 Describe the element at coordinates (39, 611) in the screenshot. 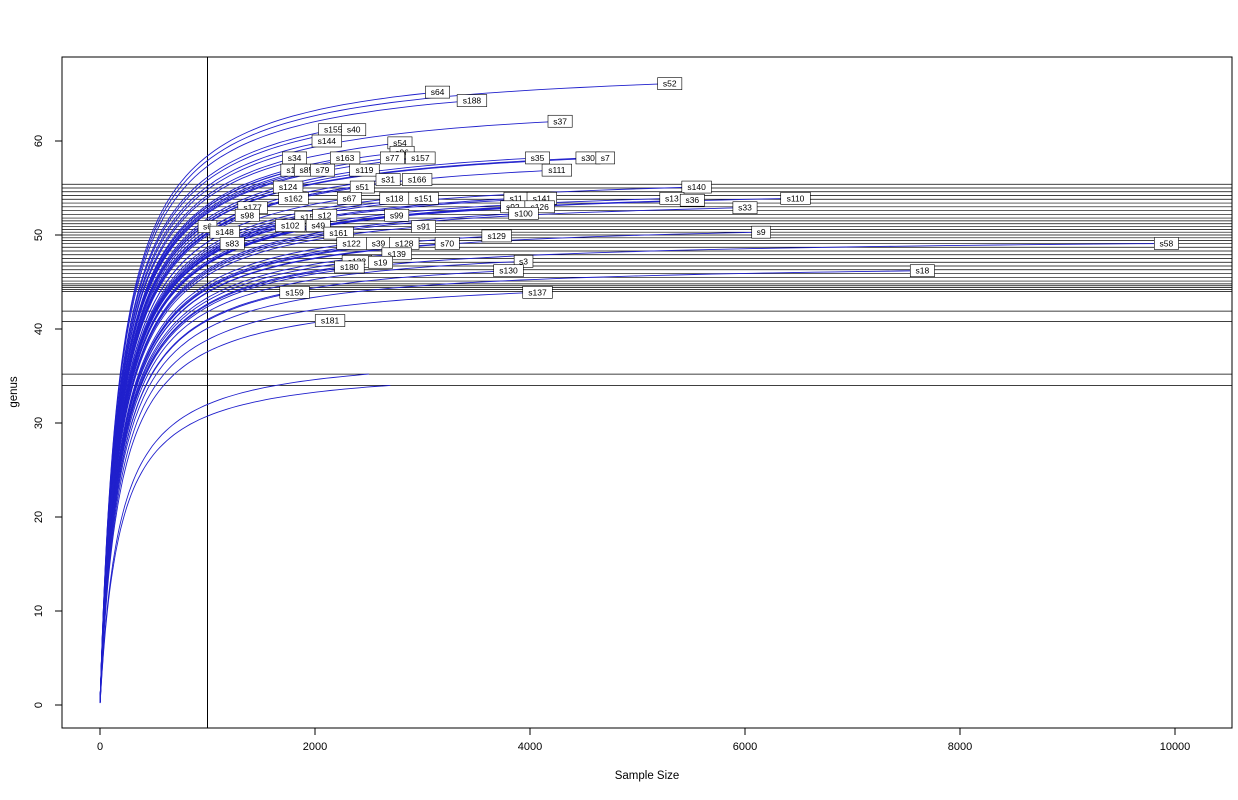

I see `y-tick-label: 10` at that location.